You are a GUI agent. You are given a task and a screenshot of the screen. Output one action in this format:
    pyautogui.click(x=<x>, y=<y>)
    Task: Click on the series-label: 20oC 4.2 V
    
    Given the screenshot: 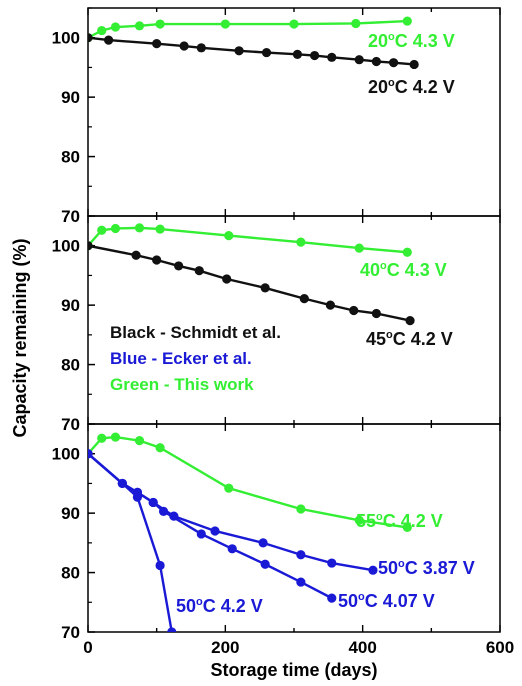 What is the action you would take?
    pyautogui.click(x=411, y=87)
    